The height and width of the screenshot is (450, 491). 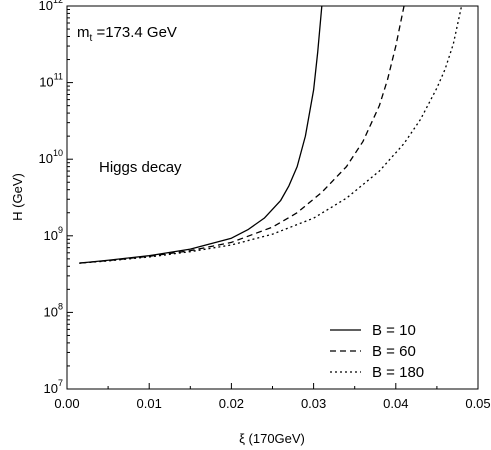 What do you see at coordinates (66, 403) in the screenshot?
I see `x-tick-label: 0.00` at bounding box center [66, 403].